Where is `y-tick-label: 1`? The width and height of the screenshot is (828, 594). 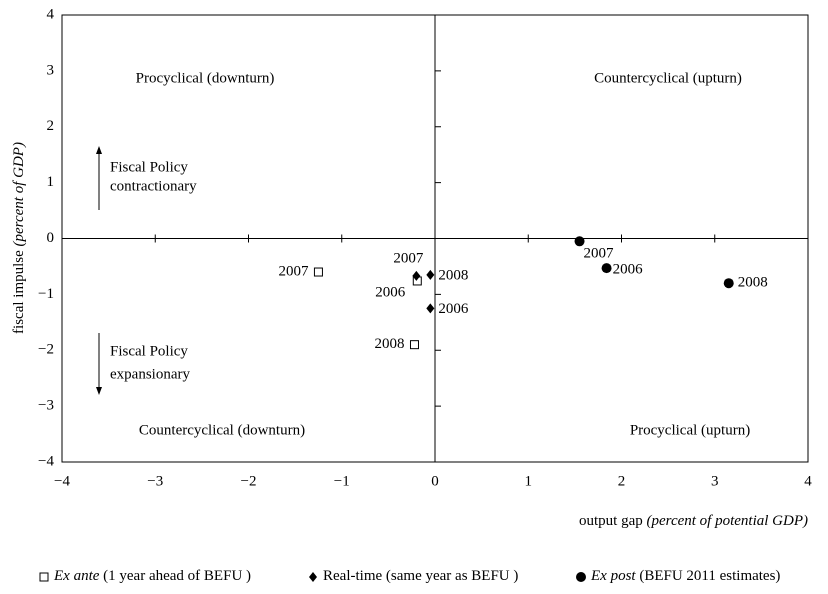
y-tick-label: 1 is located at coordinates (51, 182).